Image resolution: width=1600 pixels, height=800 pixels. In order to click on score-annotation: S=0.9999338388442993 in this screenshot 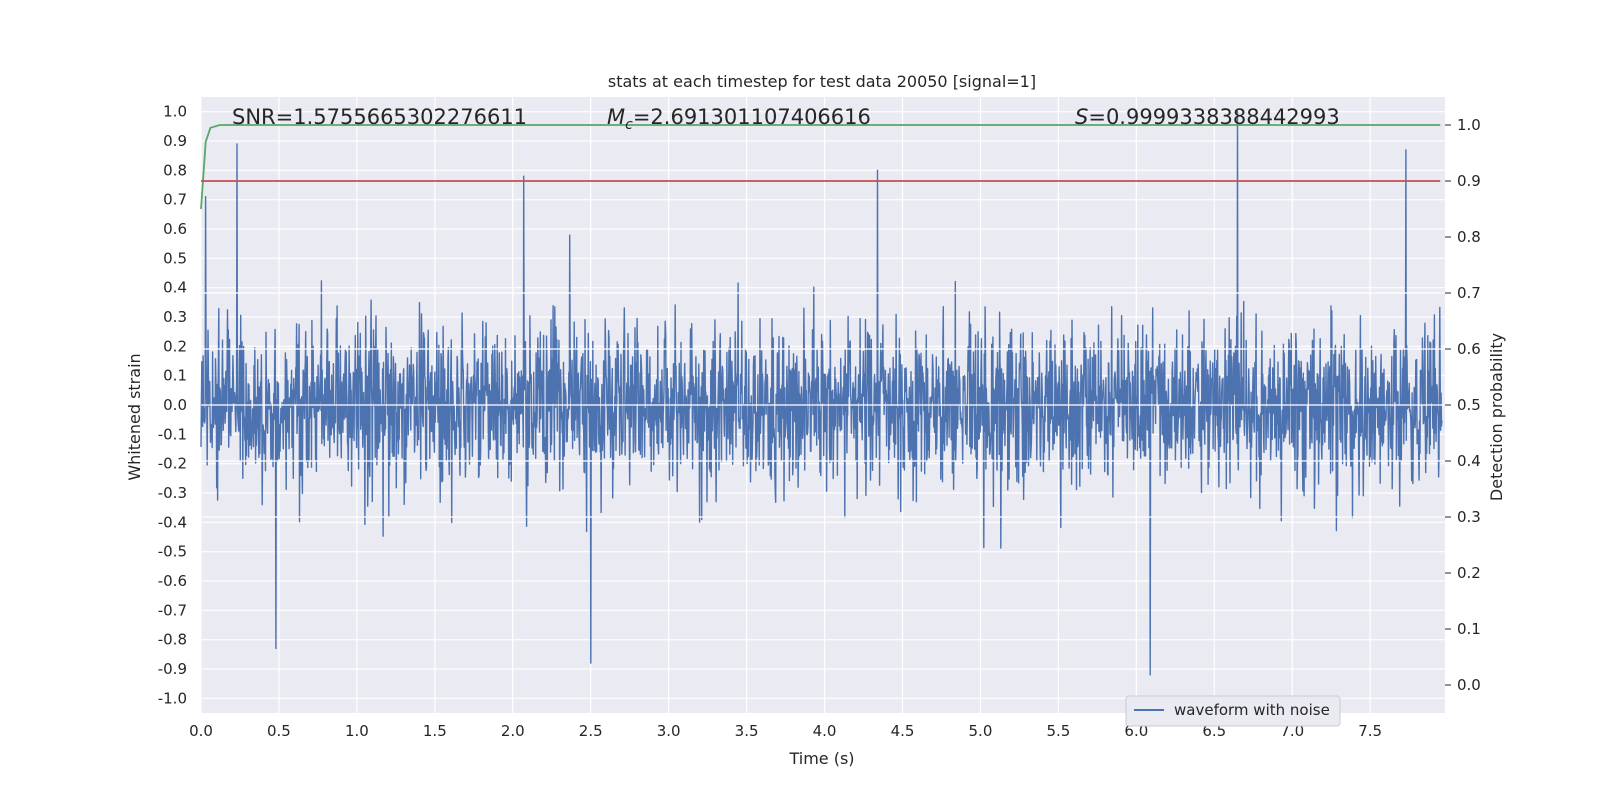, I will do `click(1207, 117)`.